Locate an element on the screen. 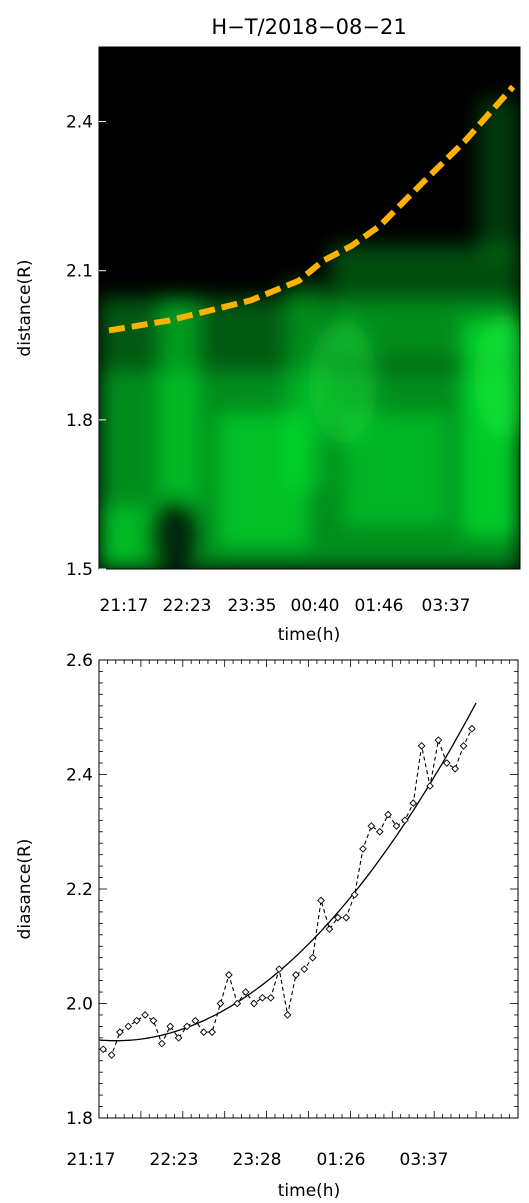 The height and width of the screenshot is (1203, 529). chart2-y-tick-label: 2.6 is located at coordinates (79, 661).